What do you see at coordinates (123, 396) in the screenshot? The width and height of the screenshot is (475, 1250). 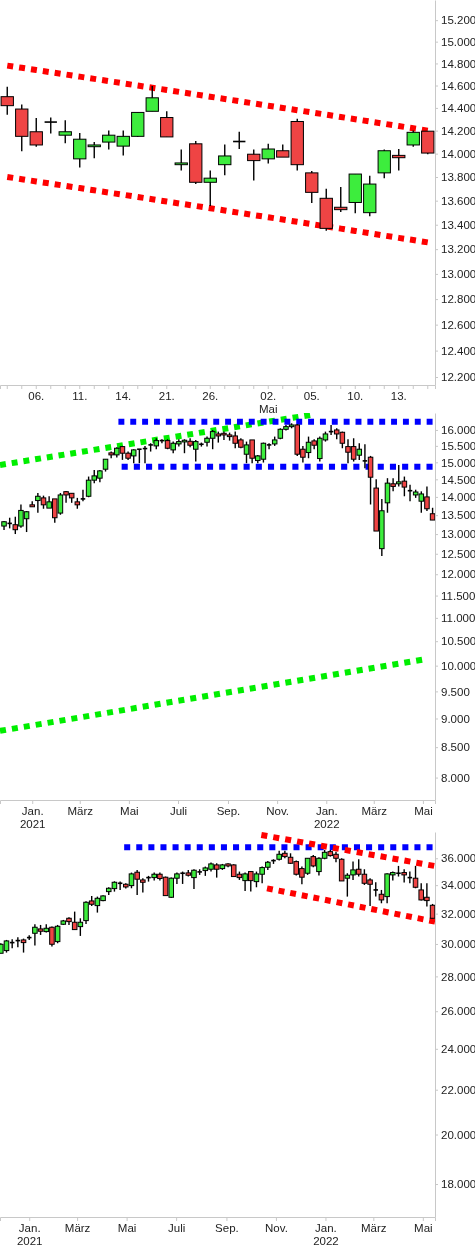 I see `x-tick-label: 14.` at bounding box center [123, 396].